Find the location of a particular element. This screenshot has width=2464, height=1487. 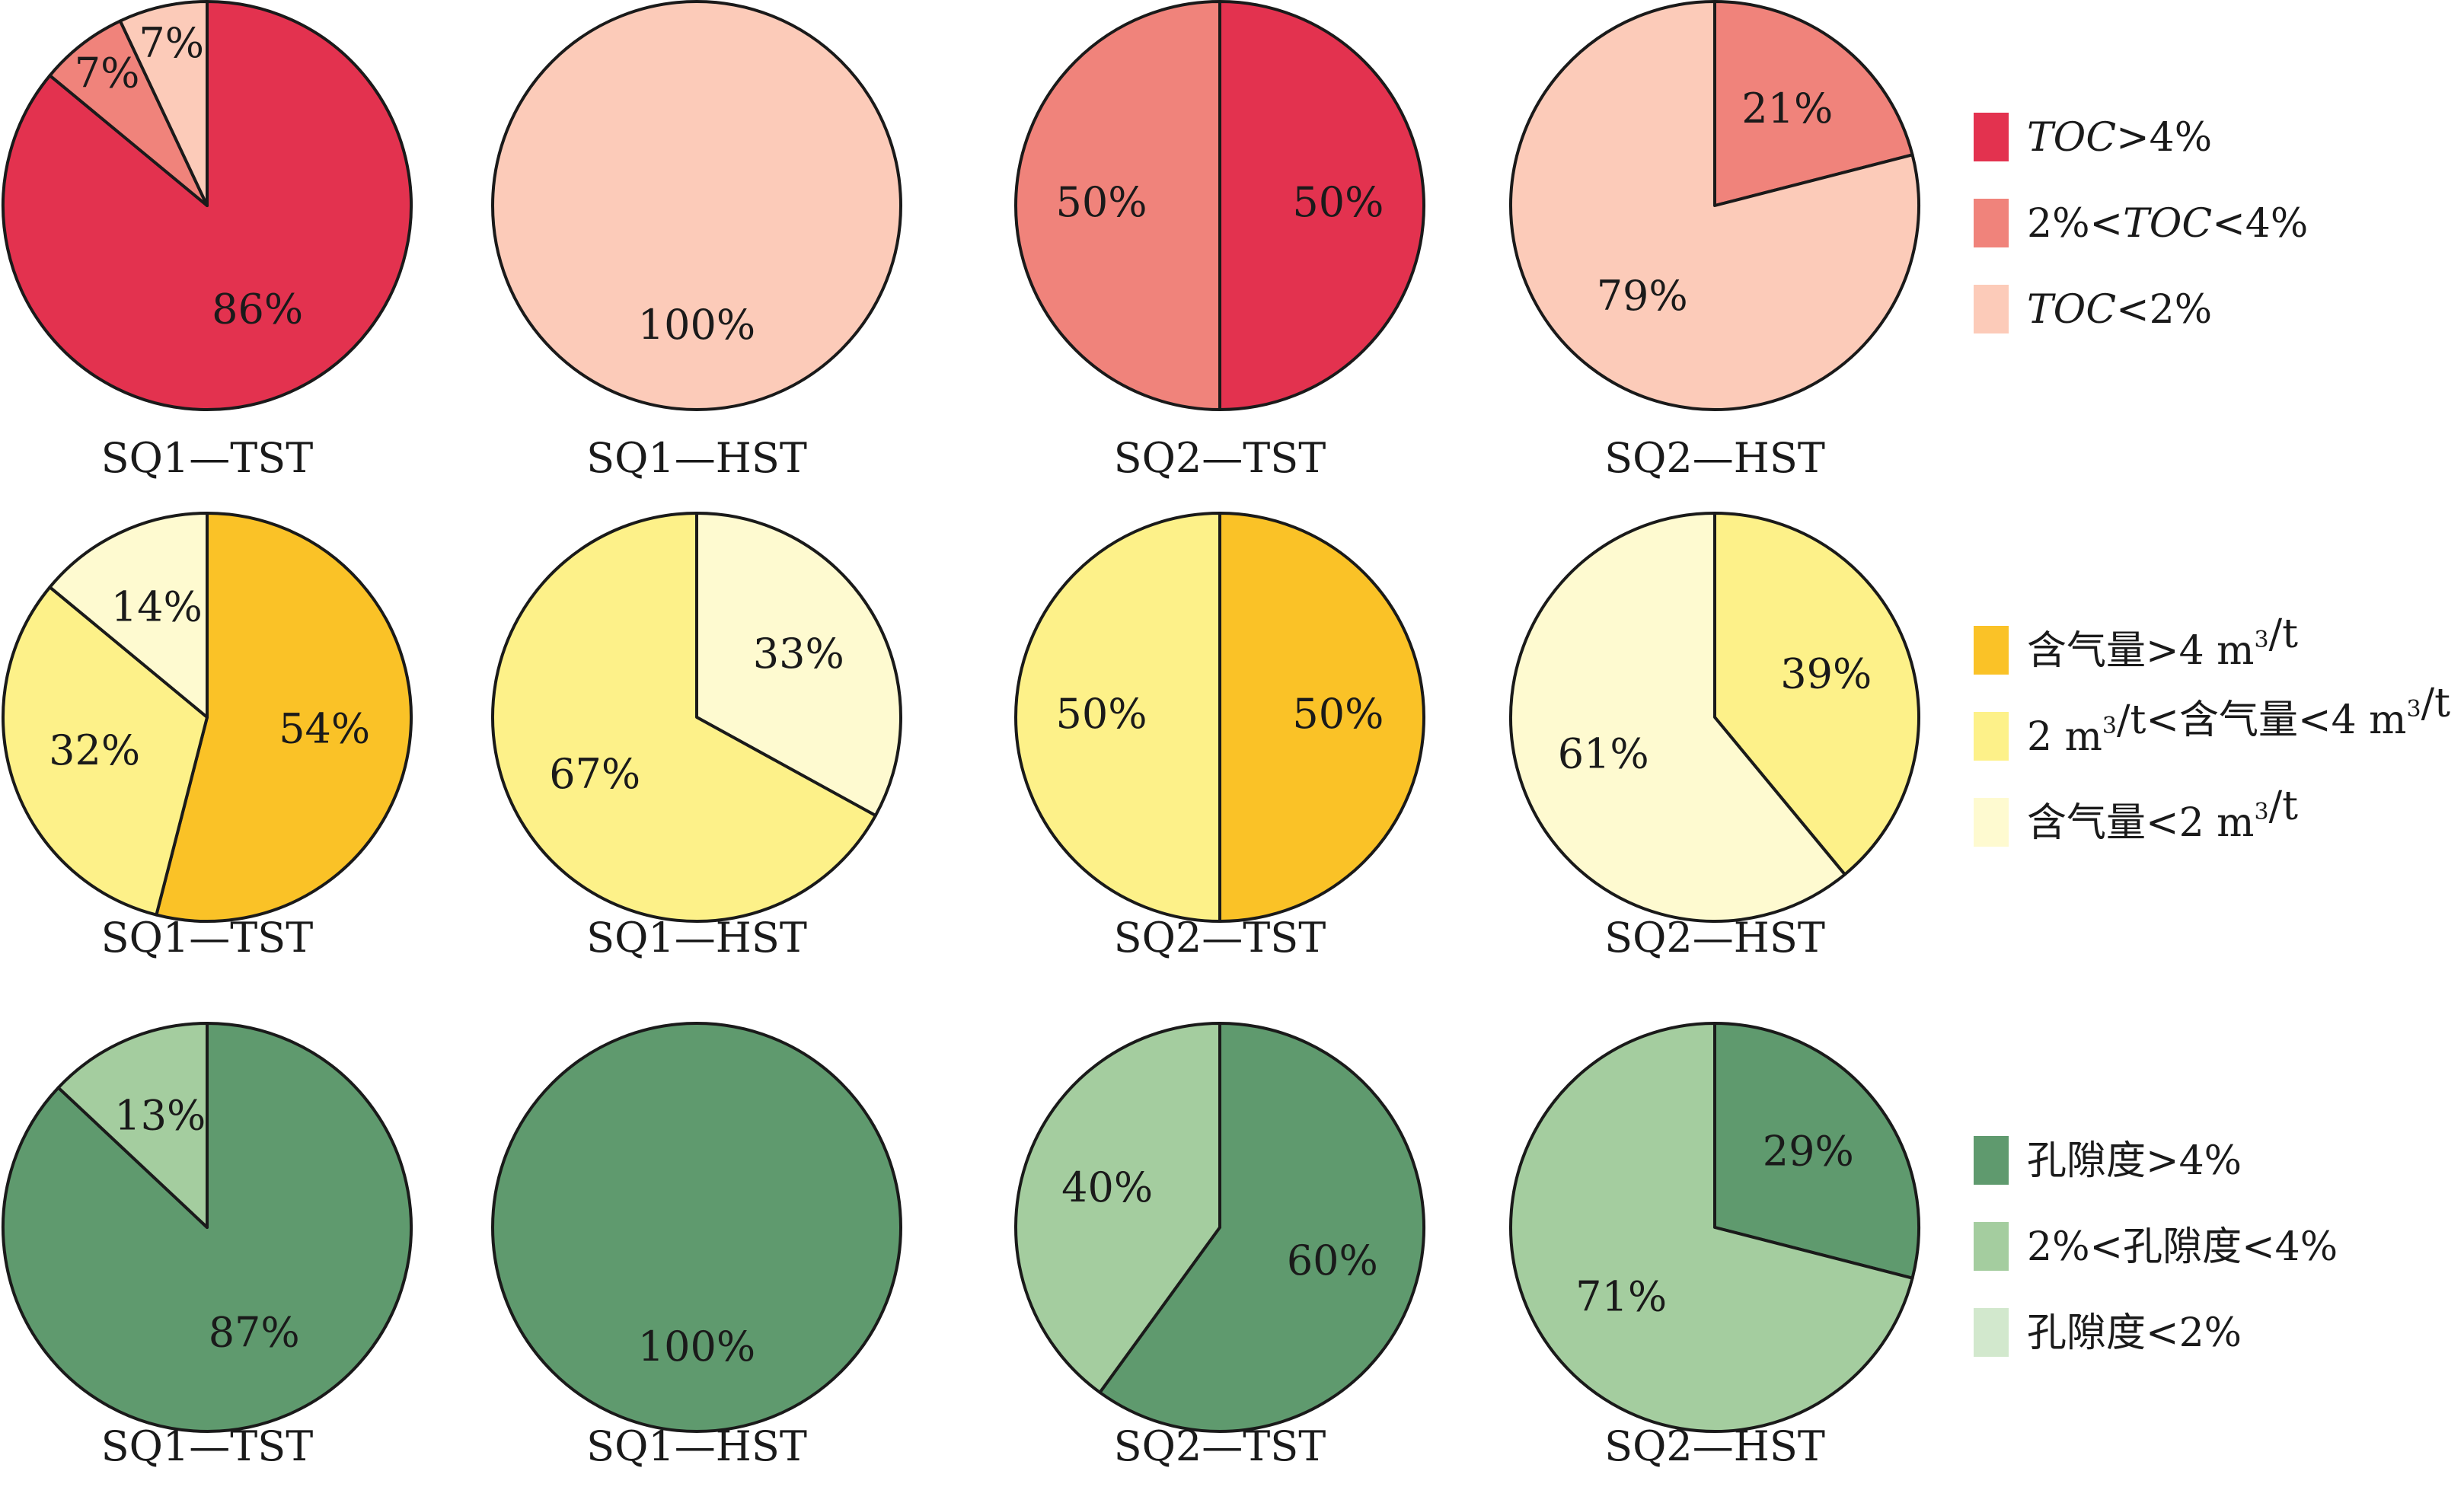

slice-label: 39% is located at coordinates (1826, 673).